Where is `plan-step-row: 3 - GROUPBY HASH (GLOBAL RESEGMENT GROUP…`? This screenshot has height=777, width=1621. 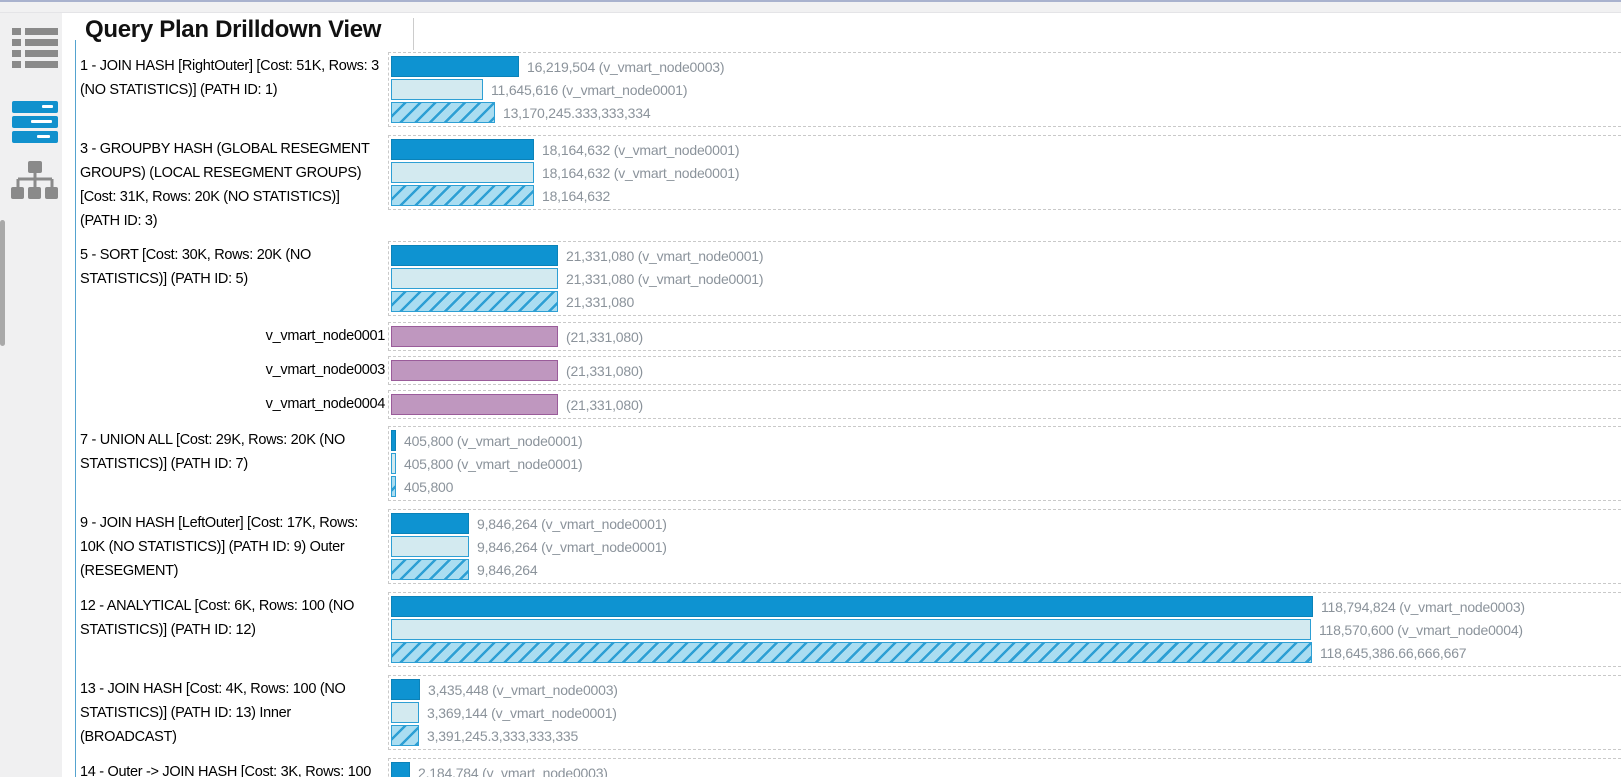 plan-step-row: 3 - GROUPBY HASH (GLOBAL RESEGMENT GROUP… is located at coordinates (849, 184).